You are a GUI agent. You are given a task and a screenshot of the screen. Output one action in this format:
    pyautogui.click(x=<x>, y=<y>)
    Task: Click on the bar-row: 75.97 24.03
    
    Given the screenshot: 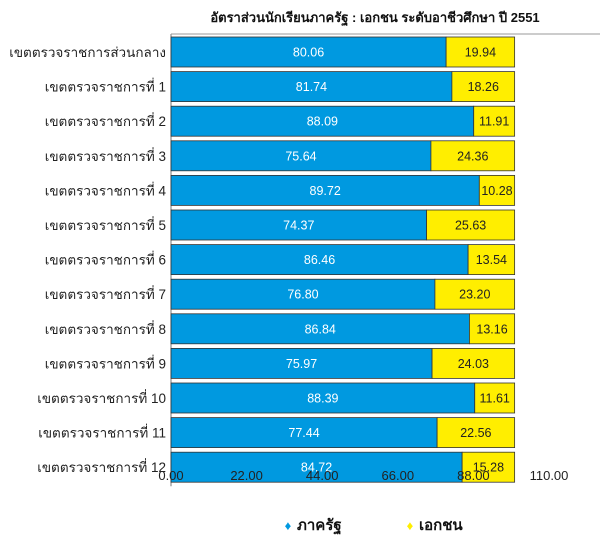 What is the action you would take?
    pyautogui.click(x=343, y=363)
    